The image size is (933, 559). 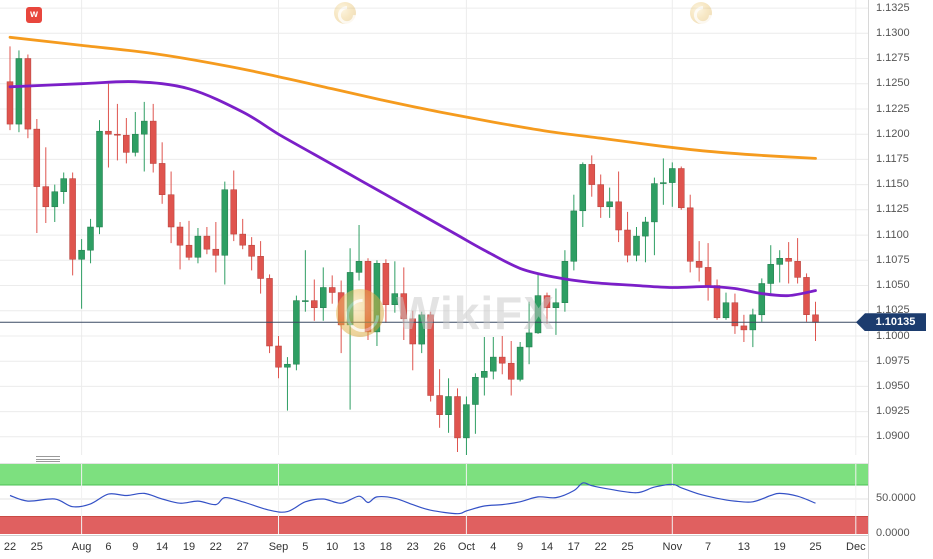 I want to click on app-logo-icon: w, so click(x=34, y=15).